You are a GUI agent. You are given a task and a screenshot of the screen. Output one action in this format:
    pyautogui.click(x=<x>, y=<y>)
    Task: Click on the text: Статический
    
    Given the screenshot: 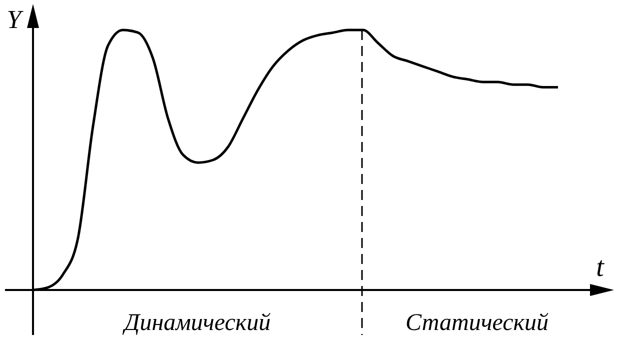 What is the action you would take?
    pyautogui.click(x=477, y=323)
    